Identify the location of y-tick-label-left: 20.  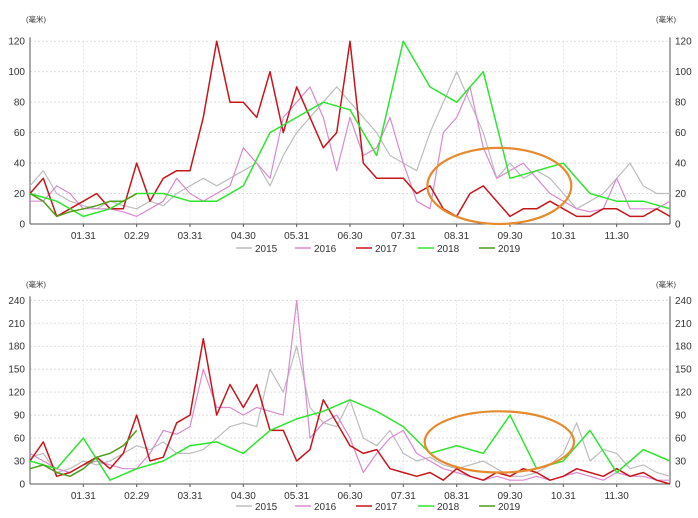
(20, 194).